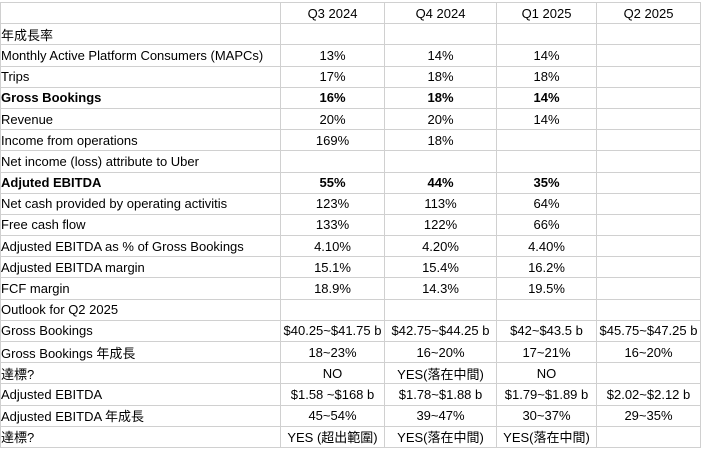 The width and height of the screenshot is (704, 450). Describe the element at coordinates (332, 76) in the screenshot. I see `value-cell: 17%` at that location.